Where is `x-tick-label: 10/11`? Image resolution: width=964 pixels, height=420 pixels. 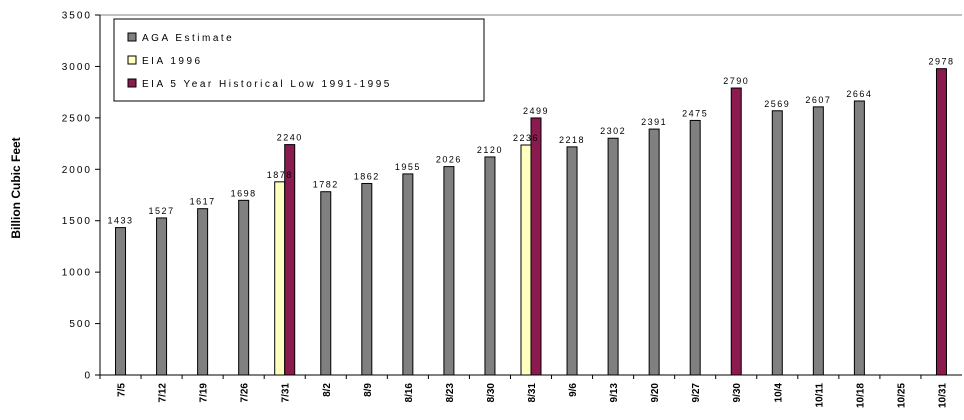 x-tick-label: 10/11 is located at coordinates (819, 395).